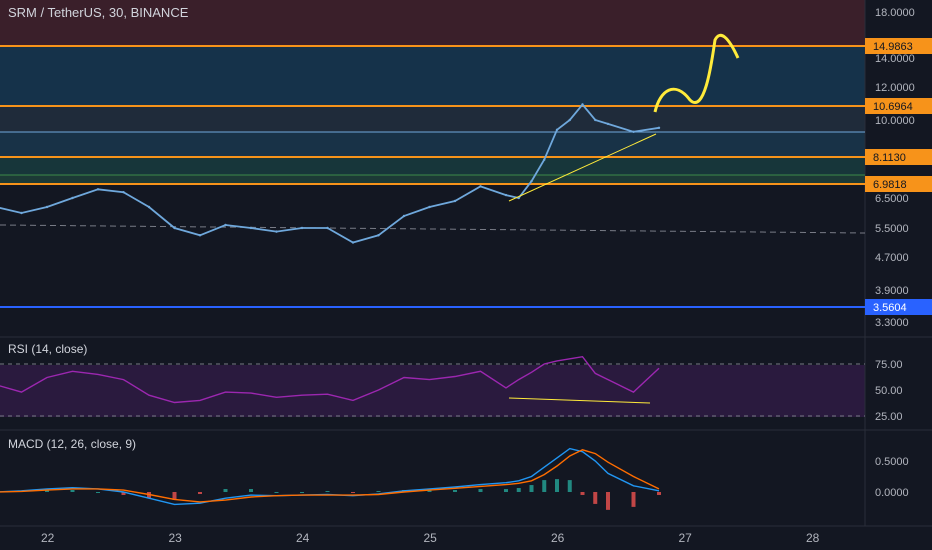  Describe the element at coordinates (892, 323) in the screenshot. I see `price-axis-tick-8: 3.3000` at that location.